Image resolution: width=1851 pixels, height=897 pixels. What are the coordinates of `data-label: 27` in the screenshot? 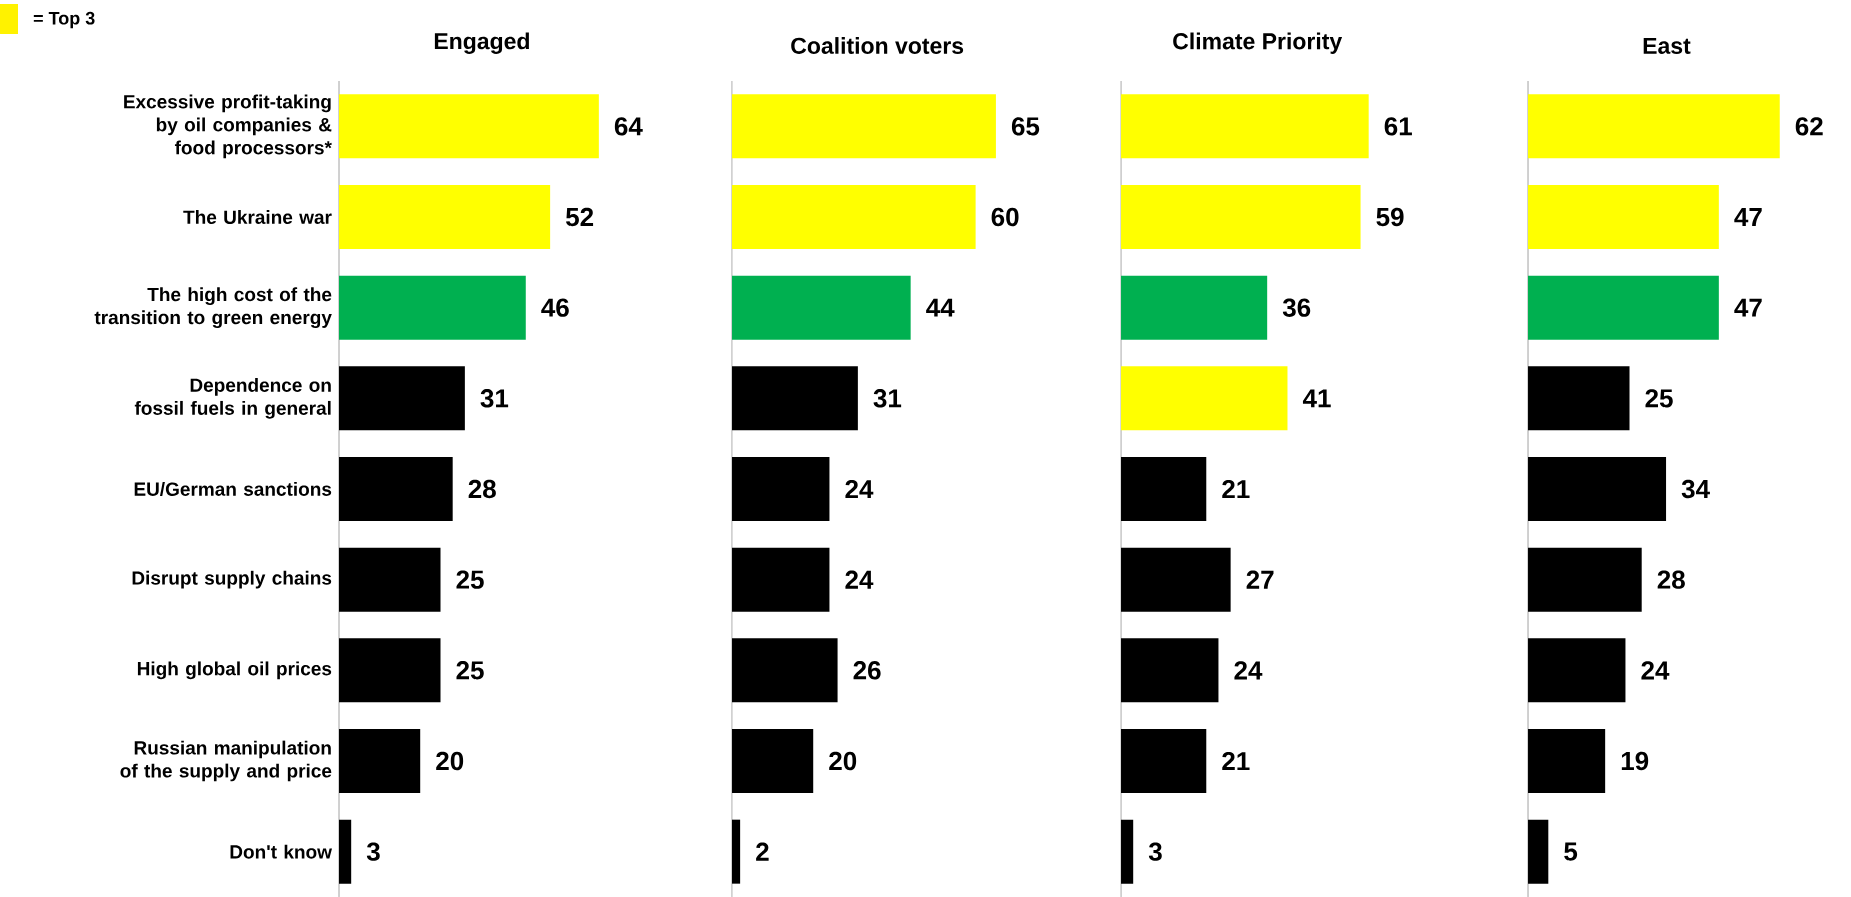 It's located at (1260, 579).